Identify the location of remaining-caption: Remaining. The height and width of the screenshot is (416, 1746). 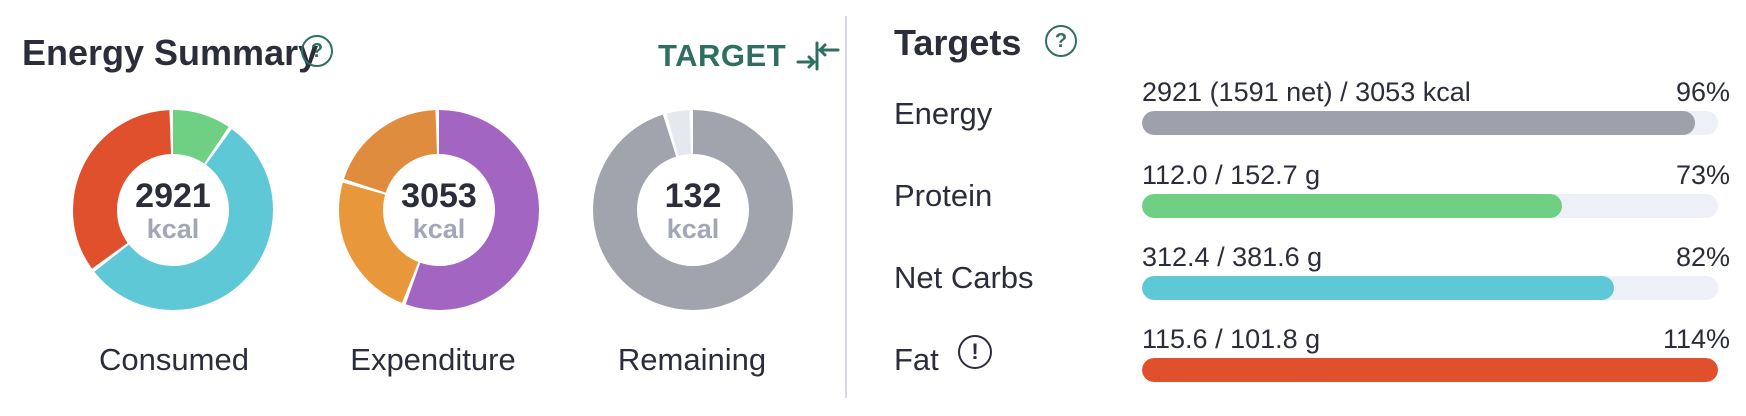
(692, 359).